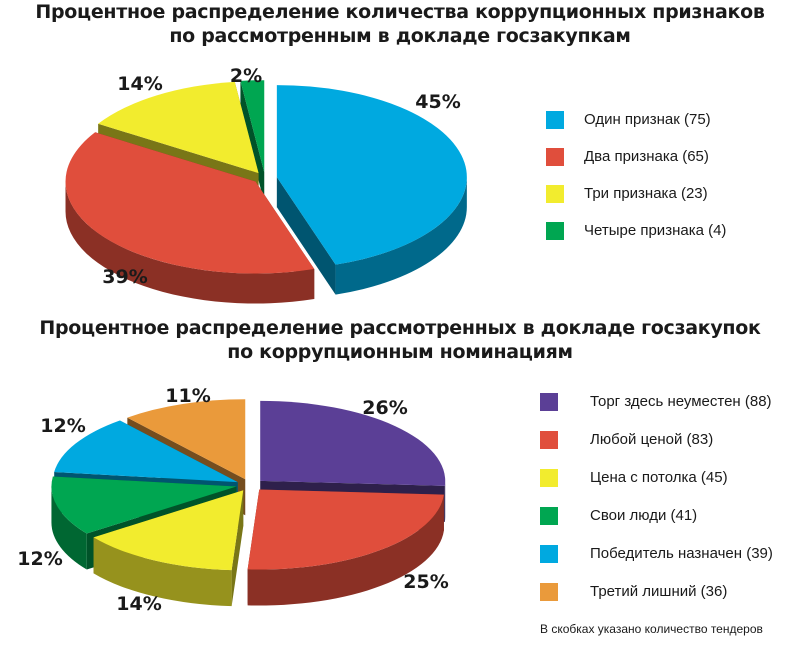 This screenshot has height=646, width=800. What do you see at coordinates (124, 277) in the screenshot?
I see `percent-label-1-2: 39%` at bounding box center [124, 277].